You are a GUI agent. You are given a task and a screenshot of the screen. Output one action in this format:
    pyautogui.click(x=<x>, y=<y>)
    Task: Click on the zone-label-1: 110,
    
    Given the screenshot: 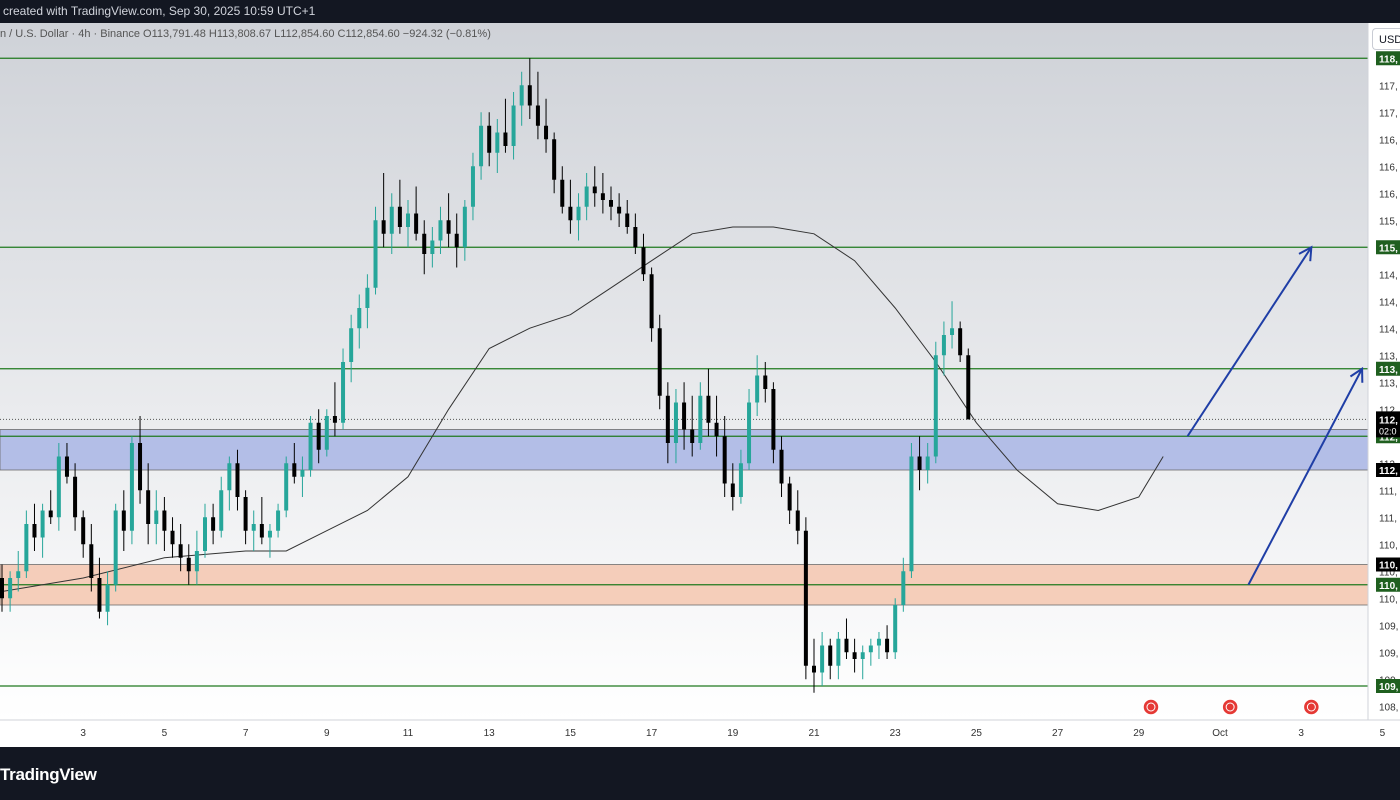 What is the action you would take?
    pyautogui.click(x=1388, y=566)
    